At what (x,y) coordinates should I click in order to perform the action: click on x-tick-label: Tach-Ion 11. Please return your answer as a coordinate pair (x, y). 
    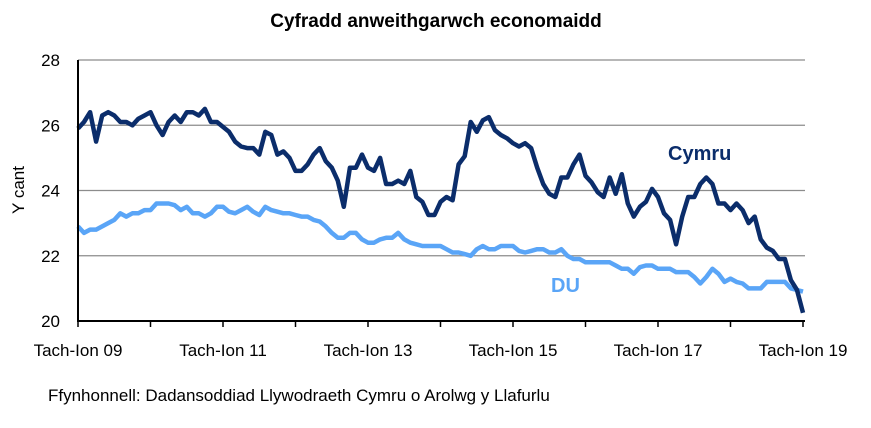
    Looking at the image, I should click on (223, 350).